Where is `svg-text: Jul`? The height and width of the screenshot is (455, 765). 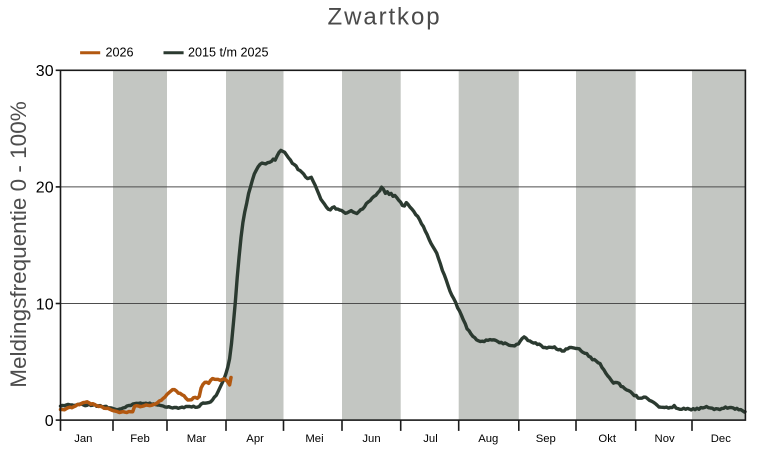
svg-text: Jul is located at coordinates (430, 439).